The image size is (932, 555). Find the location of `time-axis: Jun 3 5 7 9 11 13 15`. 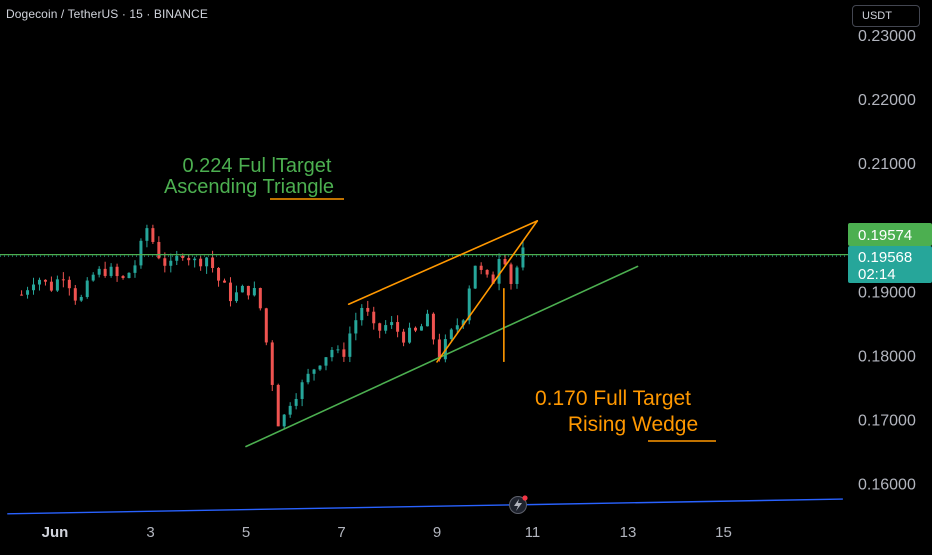

time-axis: Jun 3 5 7 9 11 13 15 is located at coordinates (424, 534).